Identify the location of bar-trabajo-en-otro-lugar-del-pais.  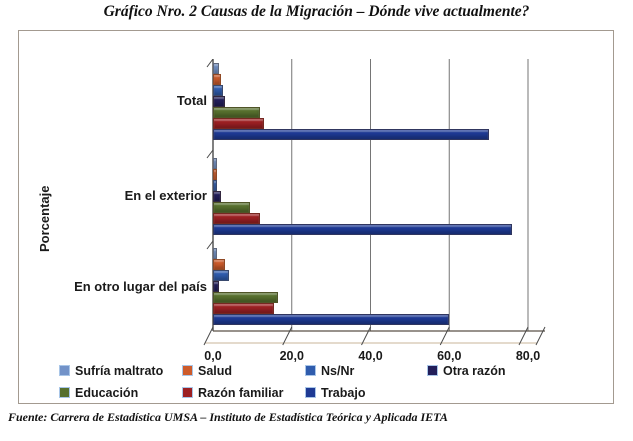
(331, 319).